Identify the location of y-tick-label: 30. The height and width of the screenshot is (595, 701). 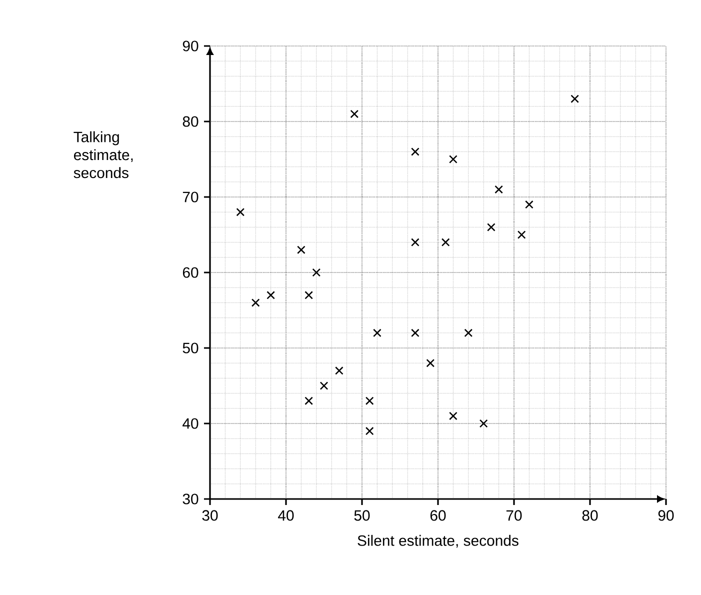
(190, 499).